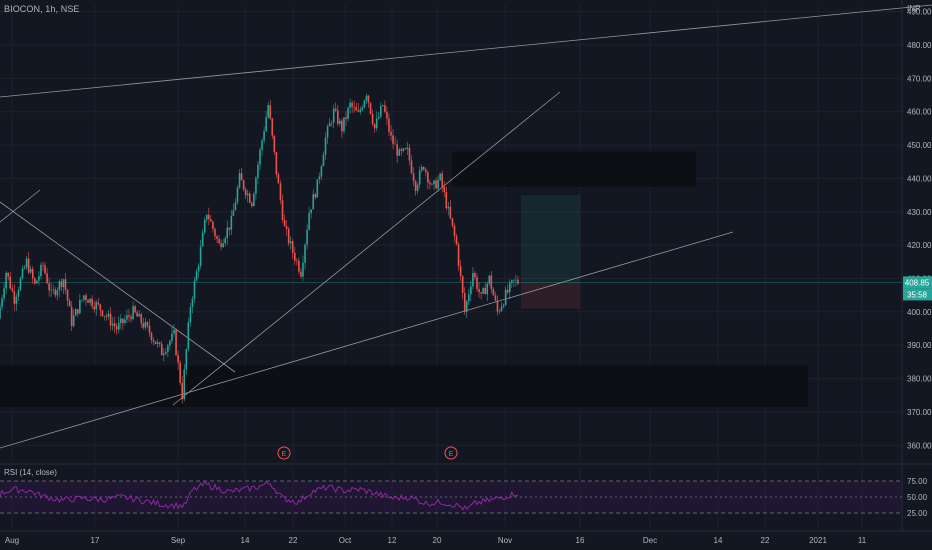 This screenshot has height=550, width=932. I want to click on countdown-badge, so click(917, 294).